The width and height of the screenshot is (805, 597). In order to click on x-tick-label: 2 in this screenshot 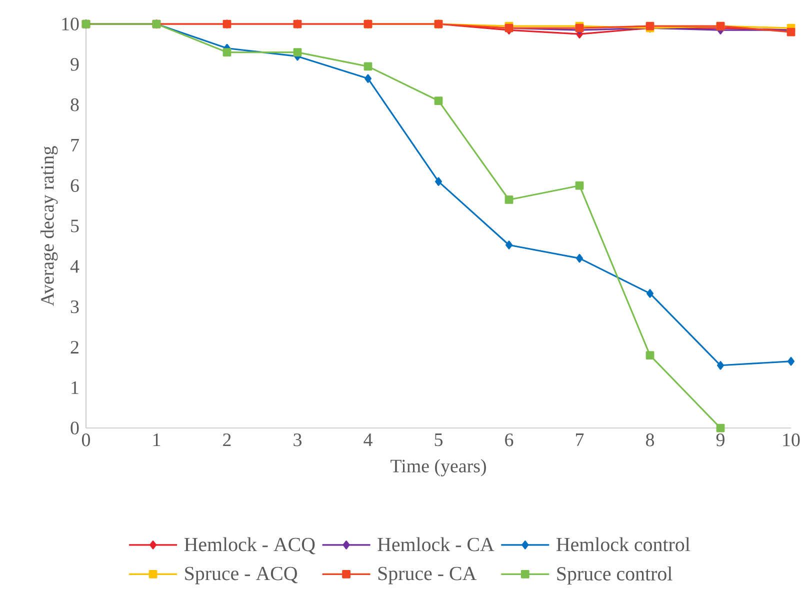, I will do `click(227, 440)`.